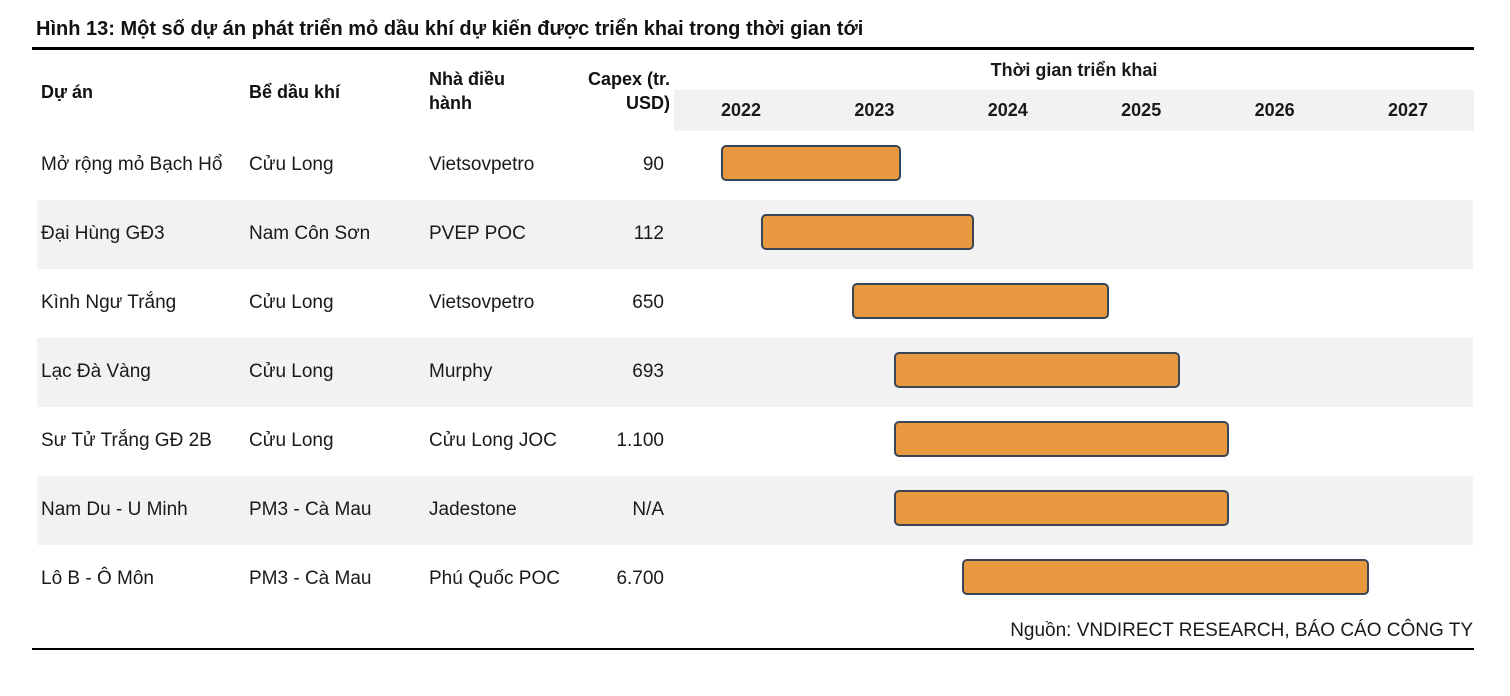  I want to click on capex-value: 112, so click(648, 233).